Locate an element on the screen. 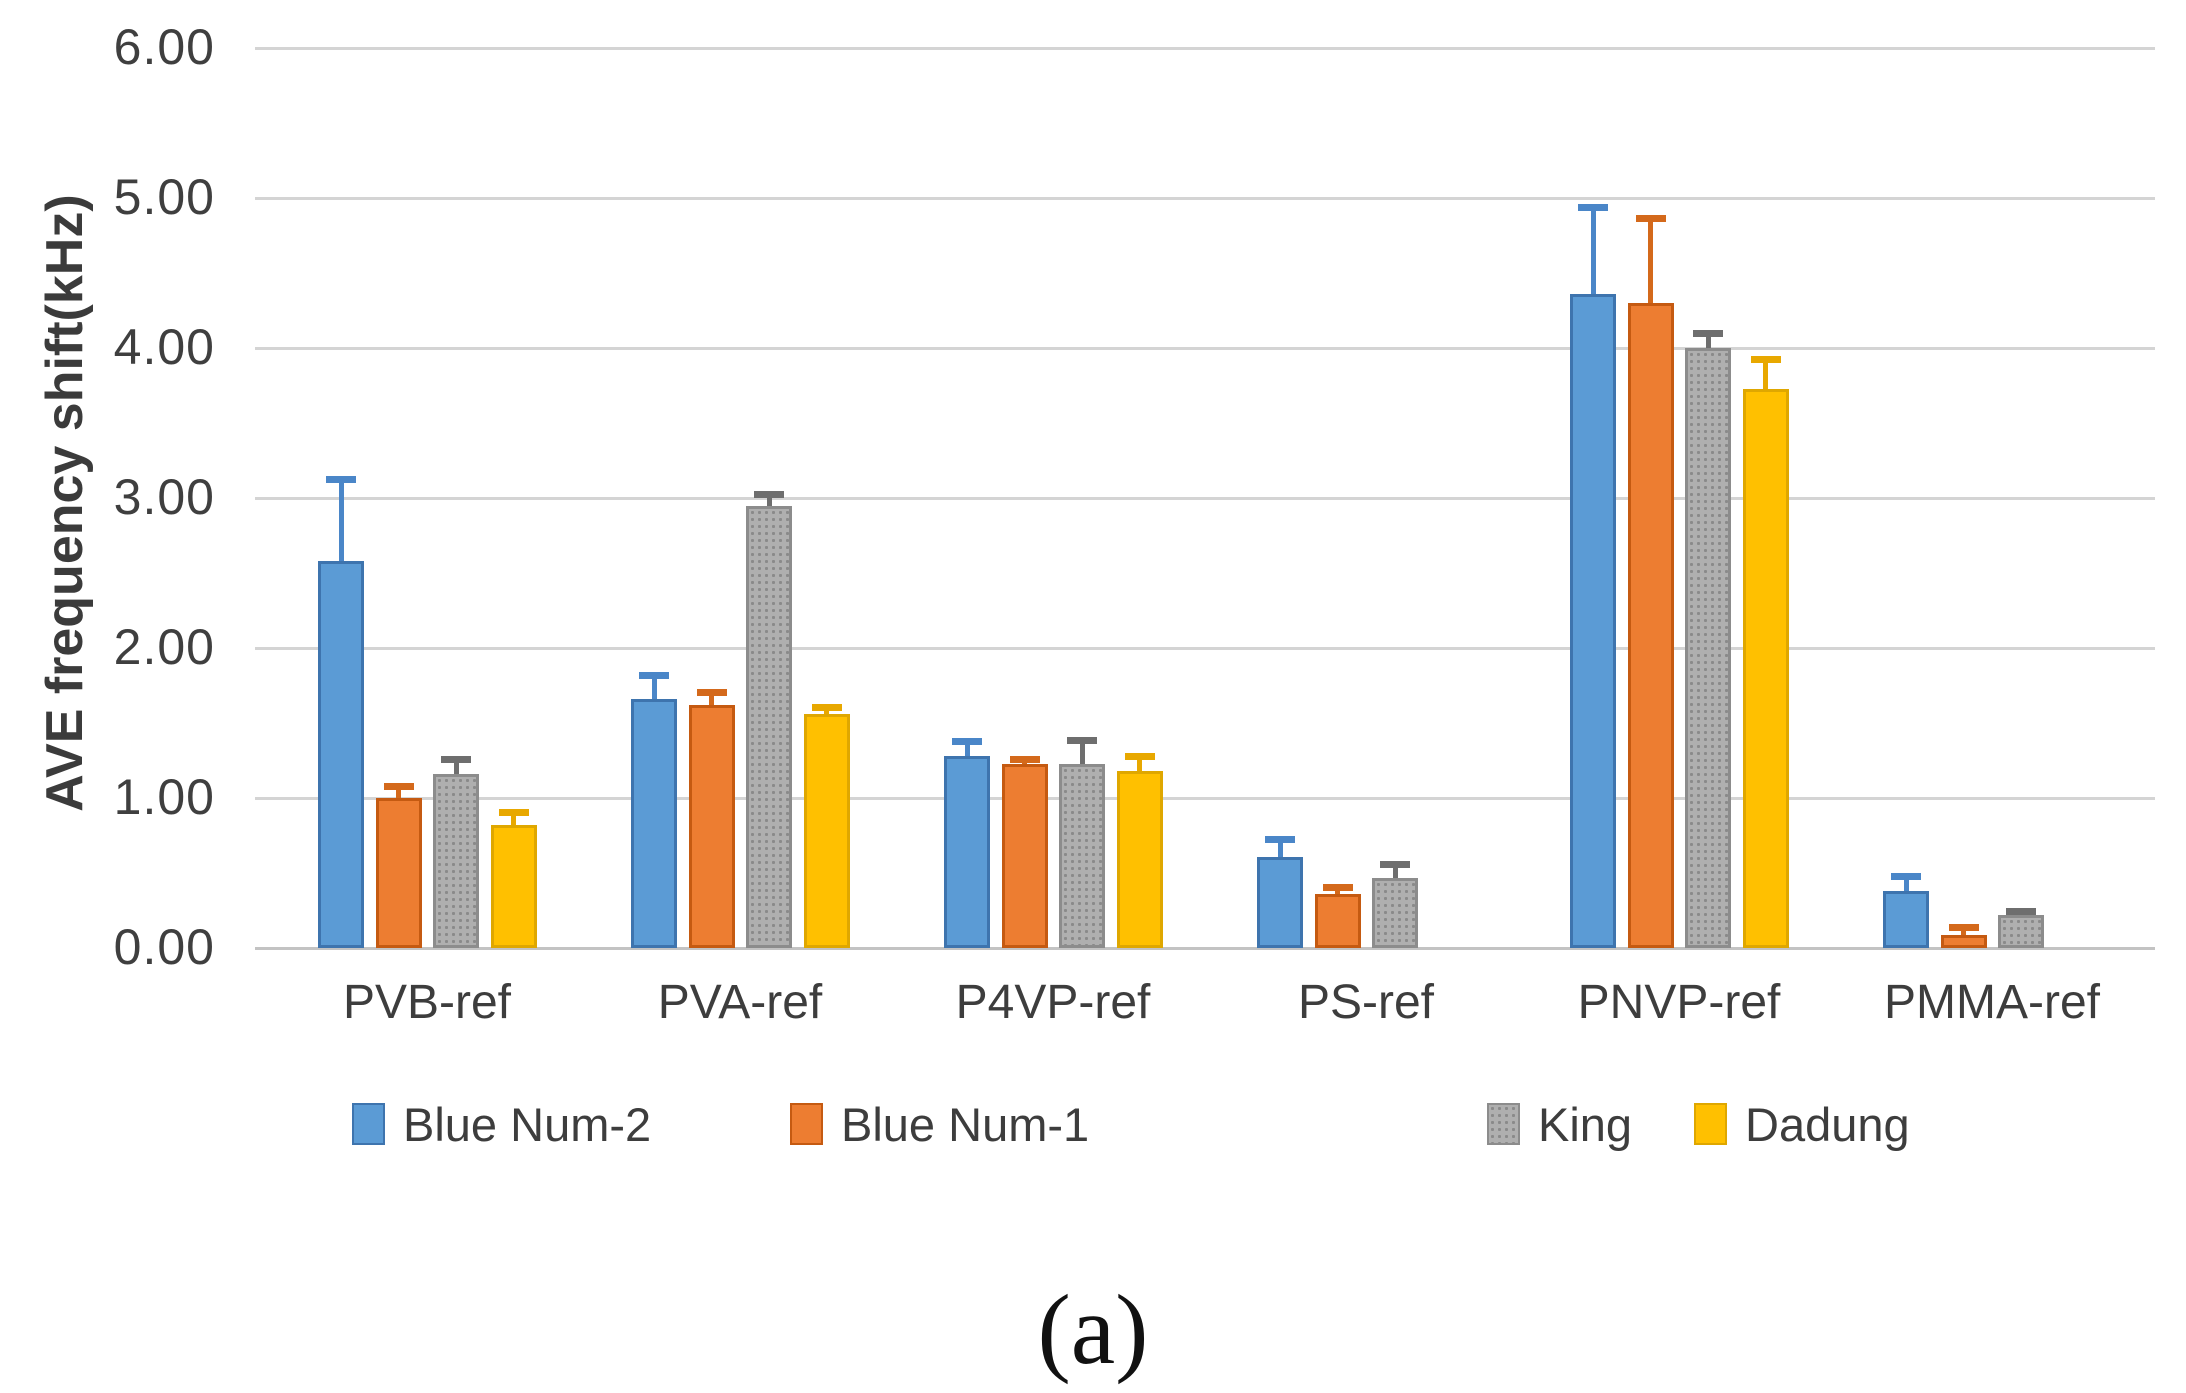 The image size is (2186, 1393). legend-item-King: King is located at coordinates (1560, 1124).